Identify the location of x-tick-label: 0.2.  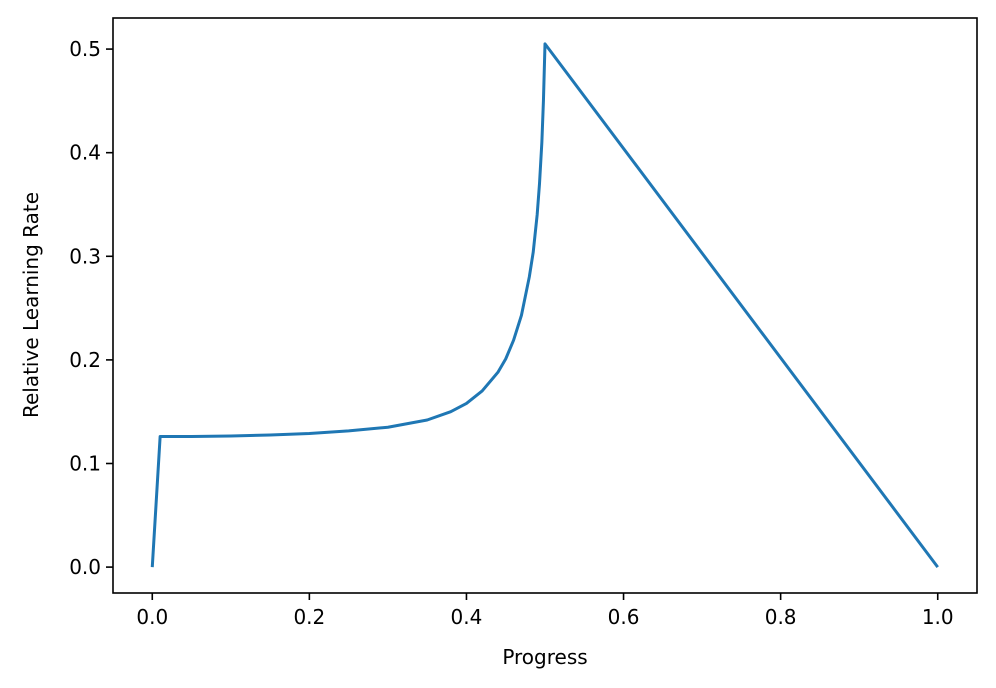
(309, 617).